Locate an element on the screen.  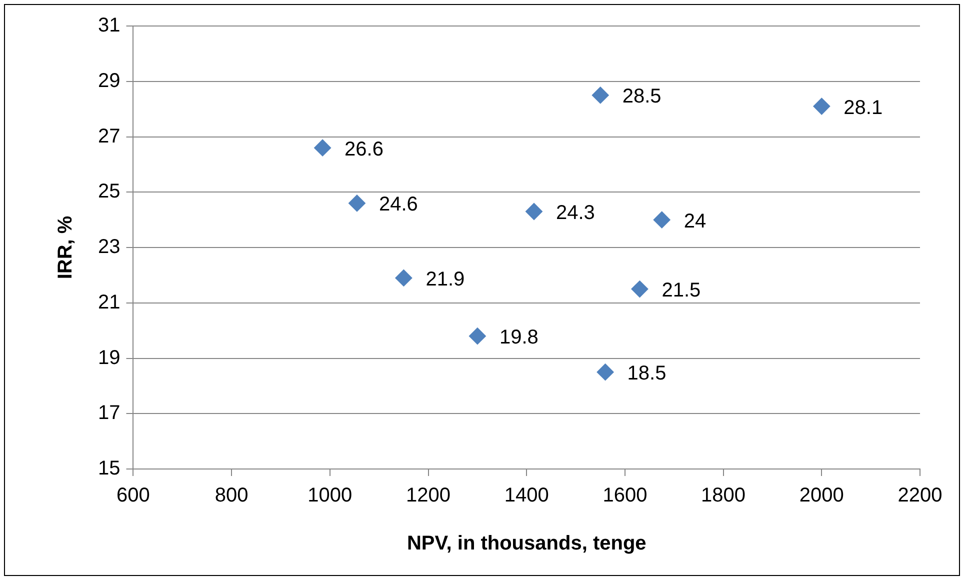
x-tick-label: 2000 is located at coordinates (821, 495).